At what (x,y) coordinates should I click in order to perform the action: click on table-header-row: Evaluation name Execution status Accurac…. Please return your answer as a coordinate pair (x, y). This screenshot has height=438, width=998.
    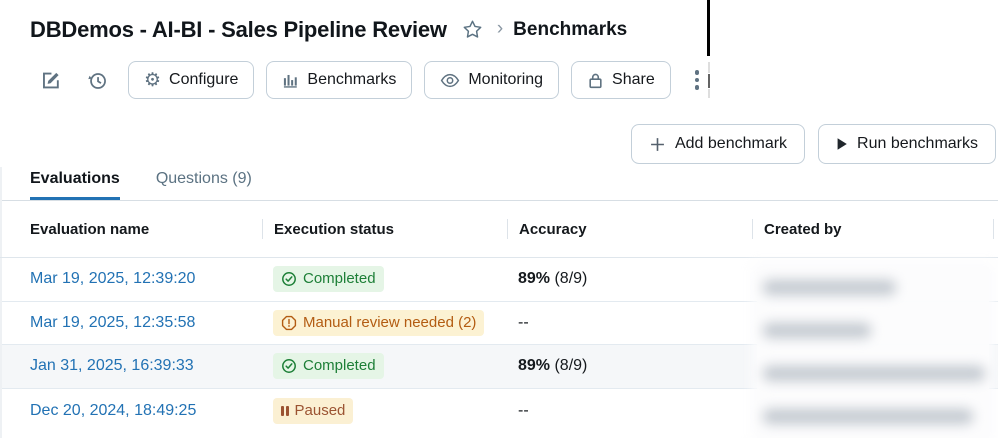
    Looking at the image, I should click on (499, 229).